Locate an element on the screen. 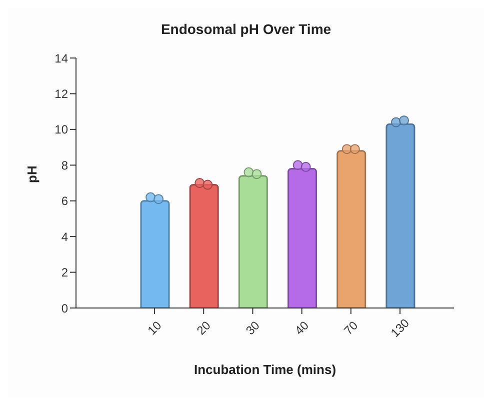 The height and width of the screenshot is (404, 492). y-tick-label: 6 is located at coordinates (64, 201).